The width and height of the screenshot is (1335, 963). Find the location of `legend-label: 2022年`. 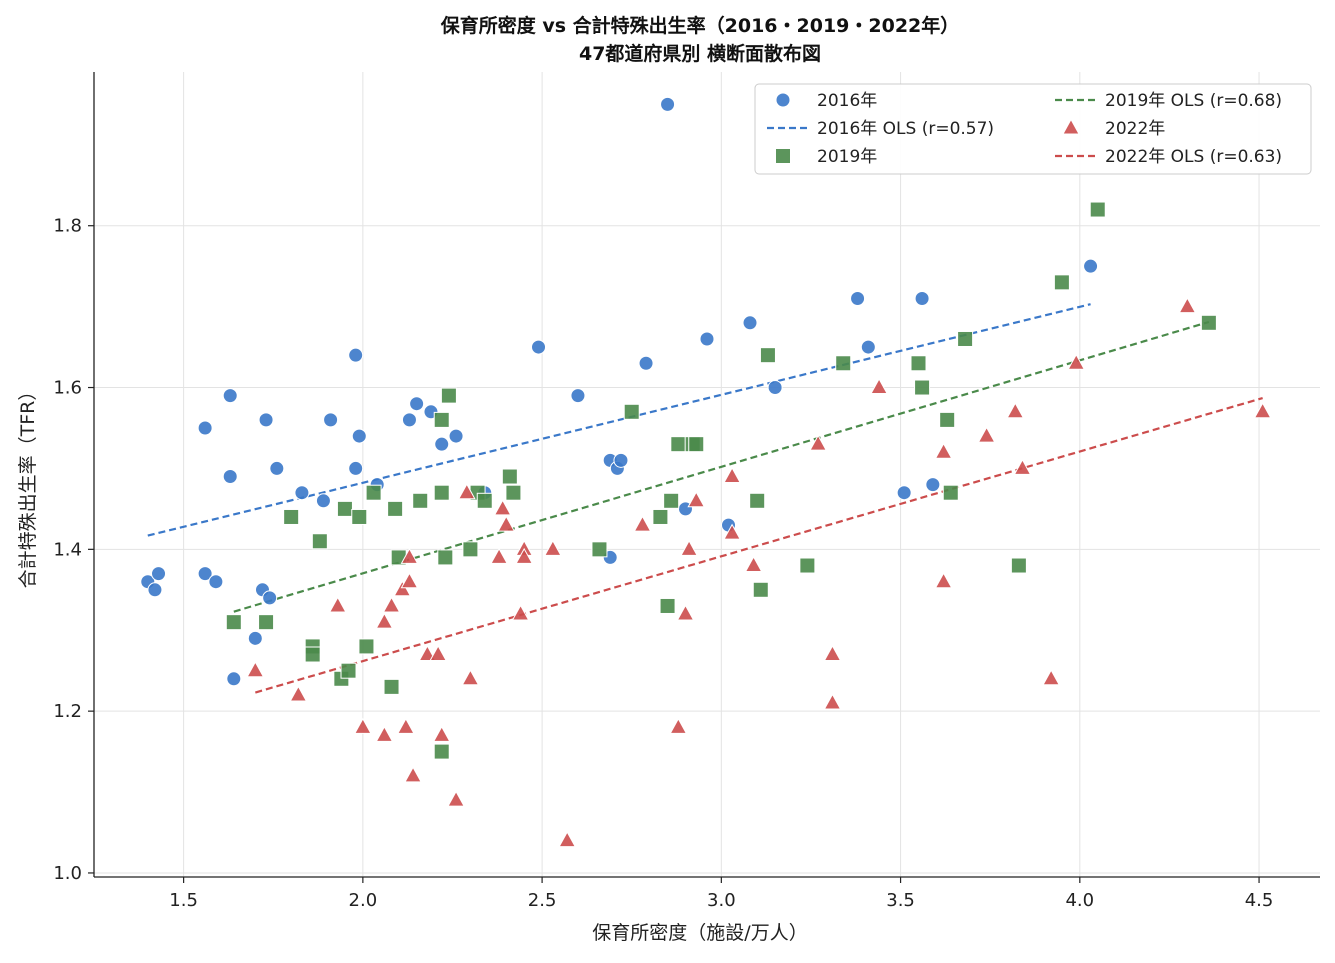

legend-label: 2022年 is located at coordinates (1135, 129).